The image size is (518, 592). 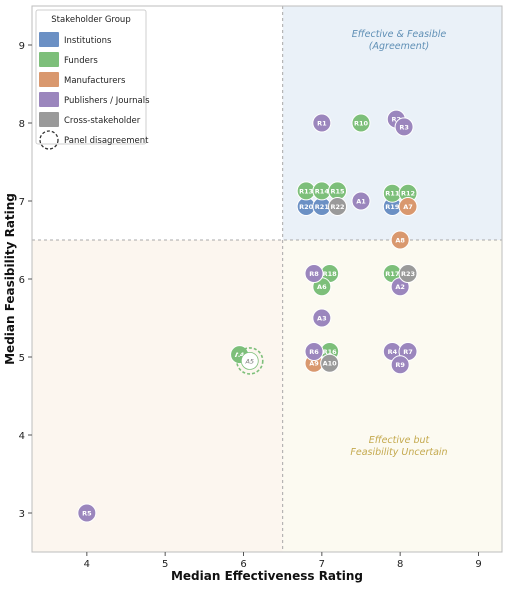 I want to click on legend-item: Institutions, so click(x=75, y=39).